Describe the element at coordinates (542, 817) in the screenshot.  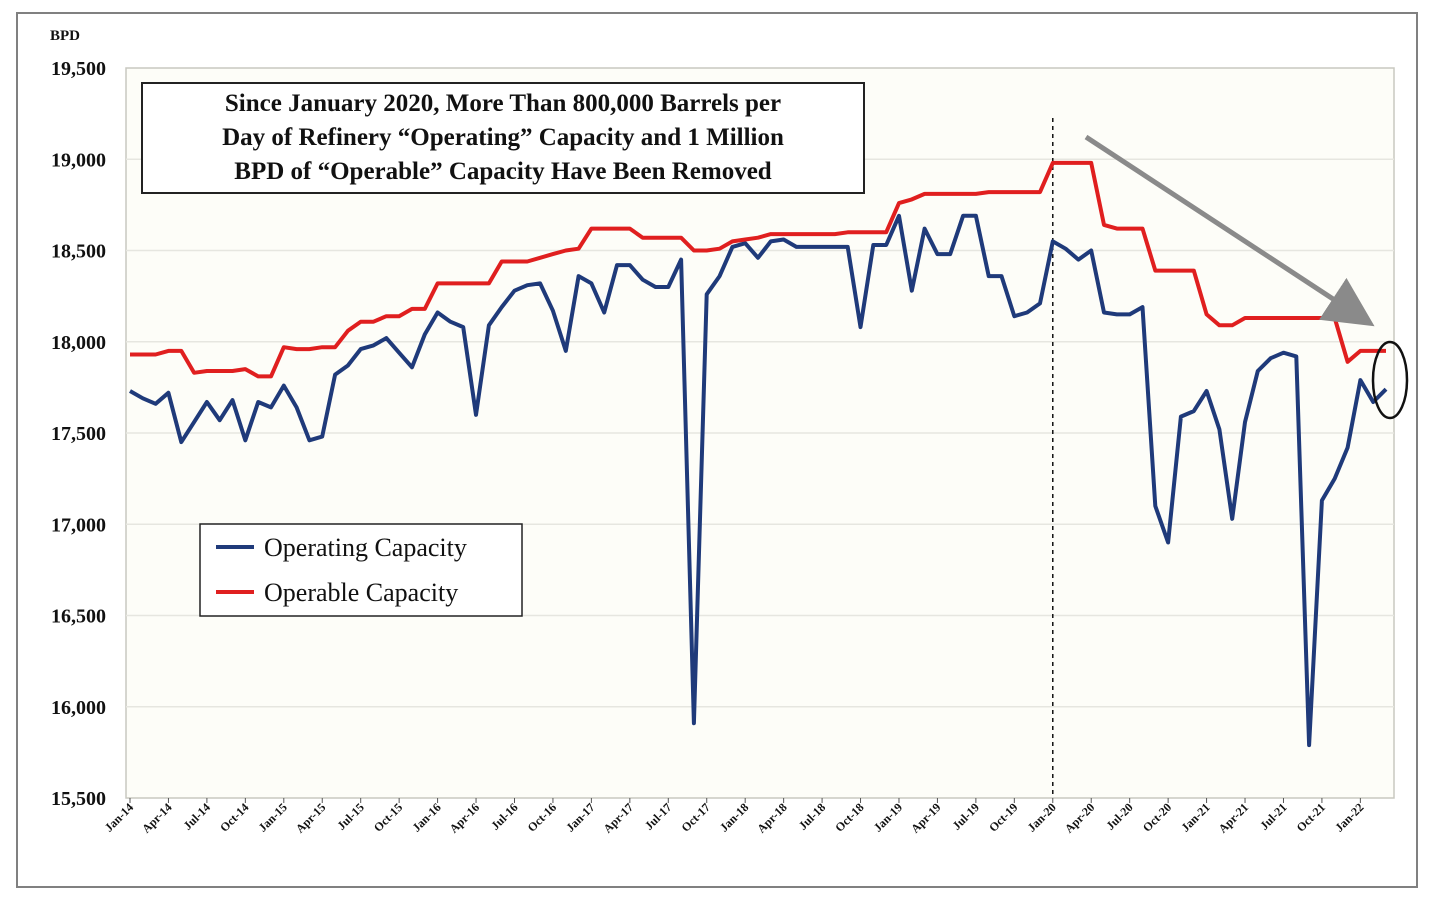
I see `x-tick-label: Oct-16` at that location.